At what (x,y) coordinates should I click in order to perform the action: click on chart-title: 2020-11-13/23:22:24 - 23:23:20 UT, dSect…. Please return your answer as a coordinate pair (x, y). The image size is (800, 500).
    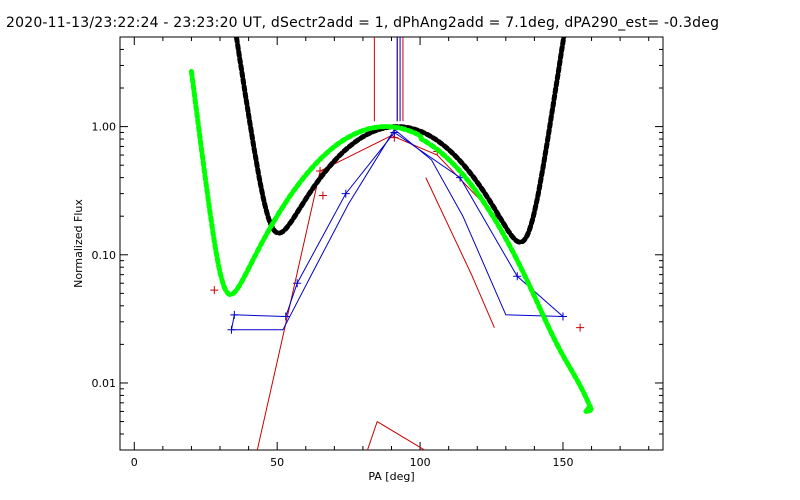
    Looking at the image, I should click on (363, 23).